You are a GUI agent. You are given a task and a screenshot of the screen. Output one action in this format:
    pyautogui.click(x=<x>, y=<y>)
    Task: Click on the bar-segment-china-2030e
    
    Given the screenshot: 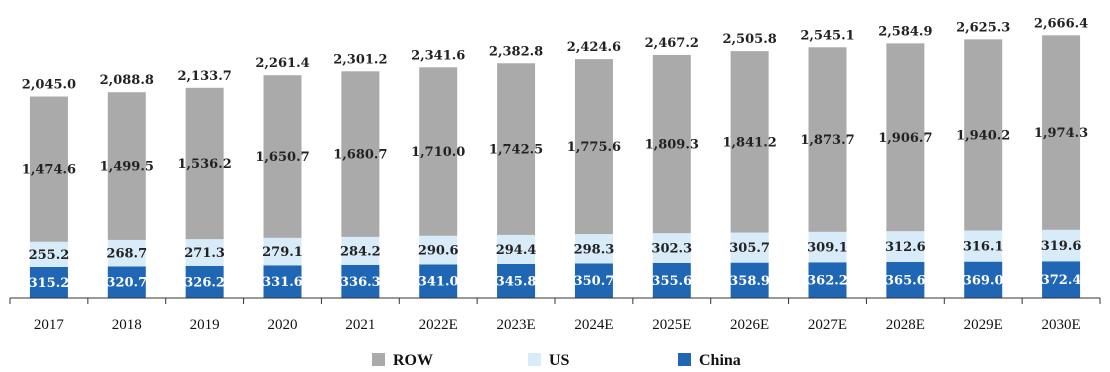 What is the action you would take?
    pyautogui.click(x=1061, y=279)
    